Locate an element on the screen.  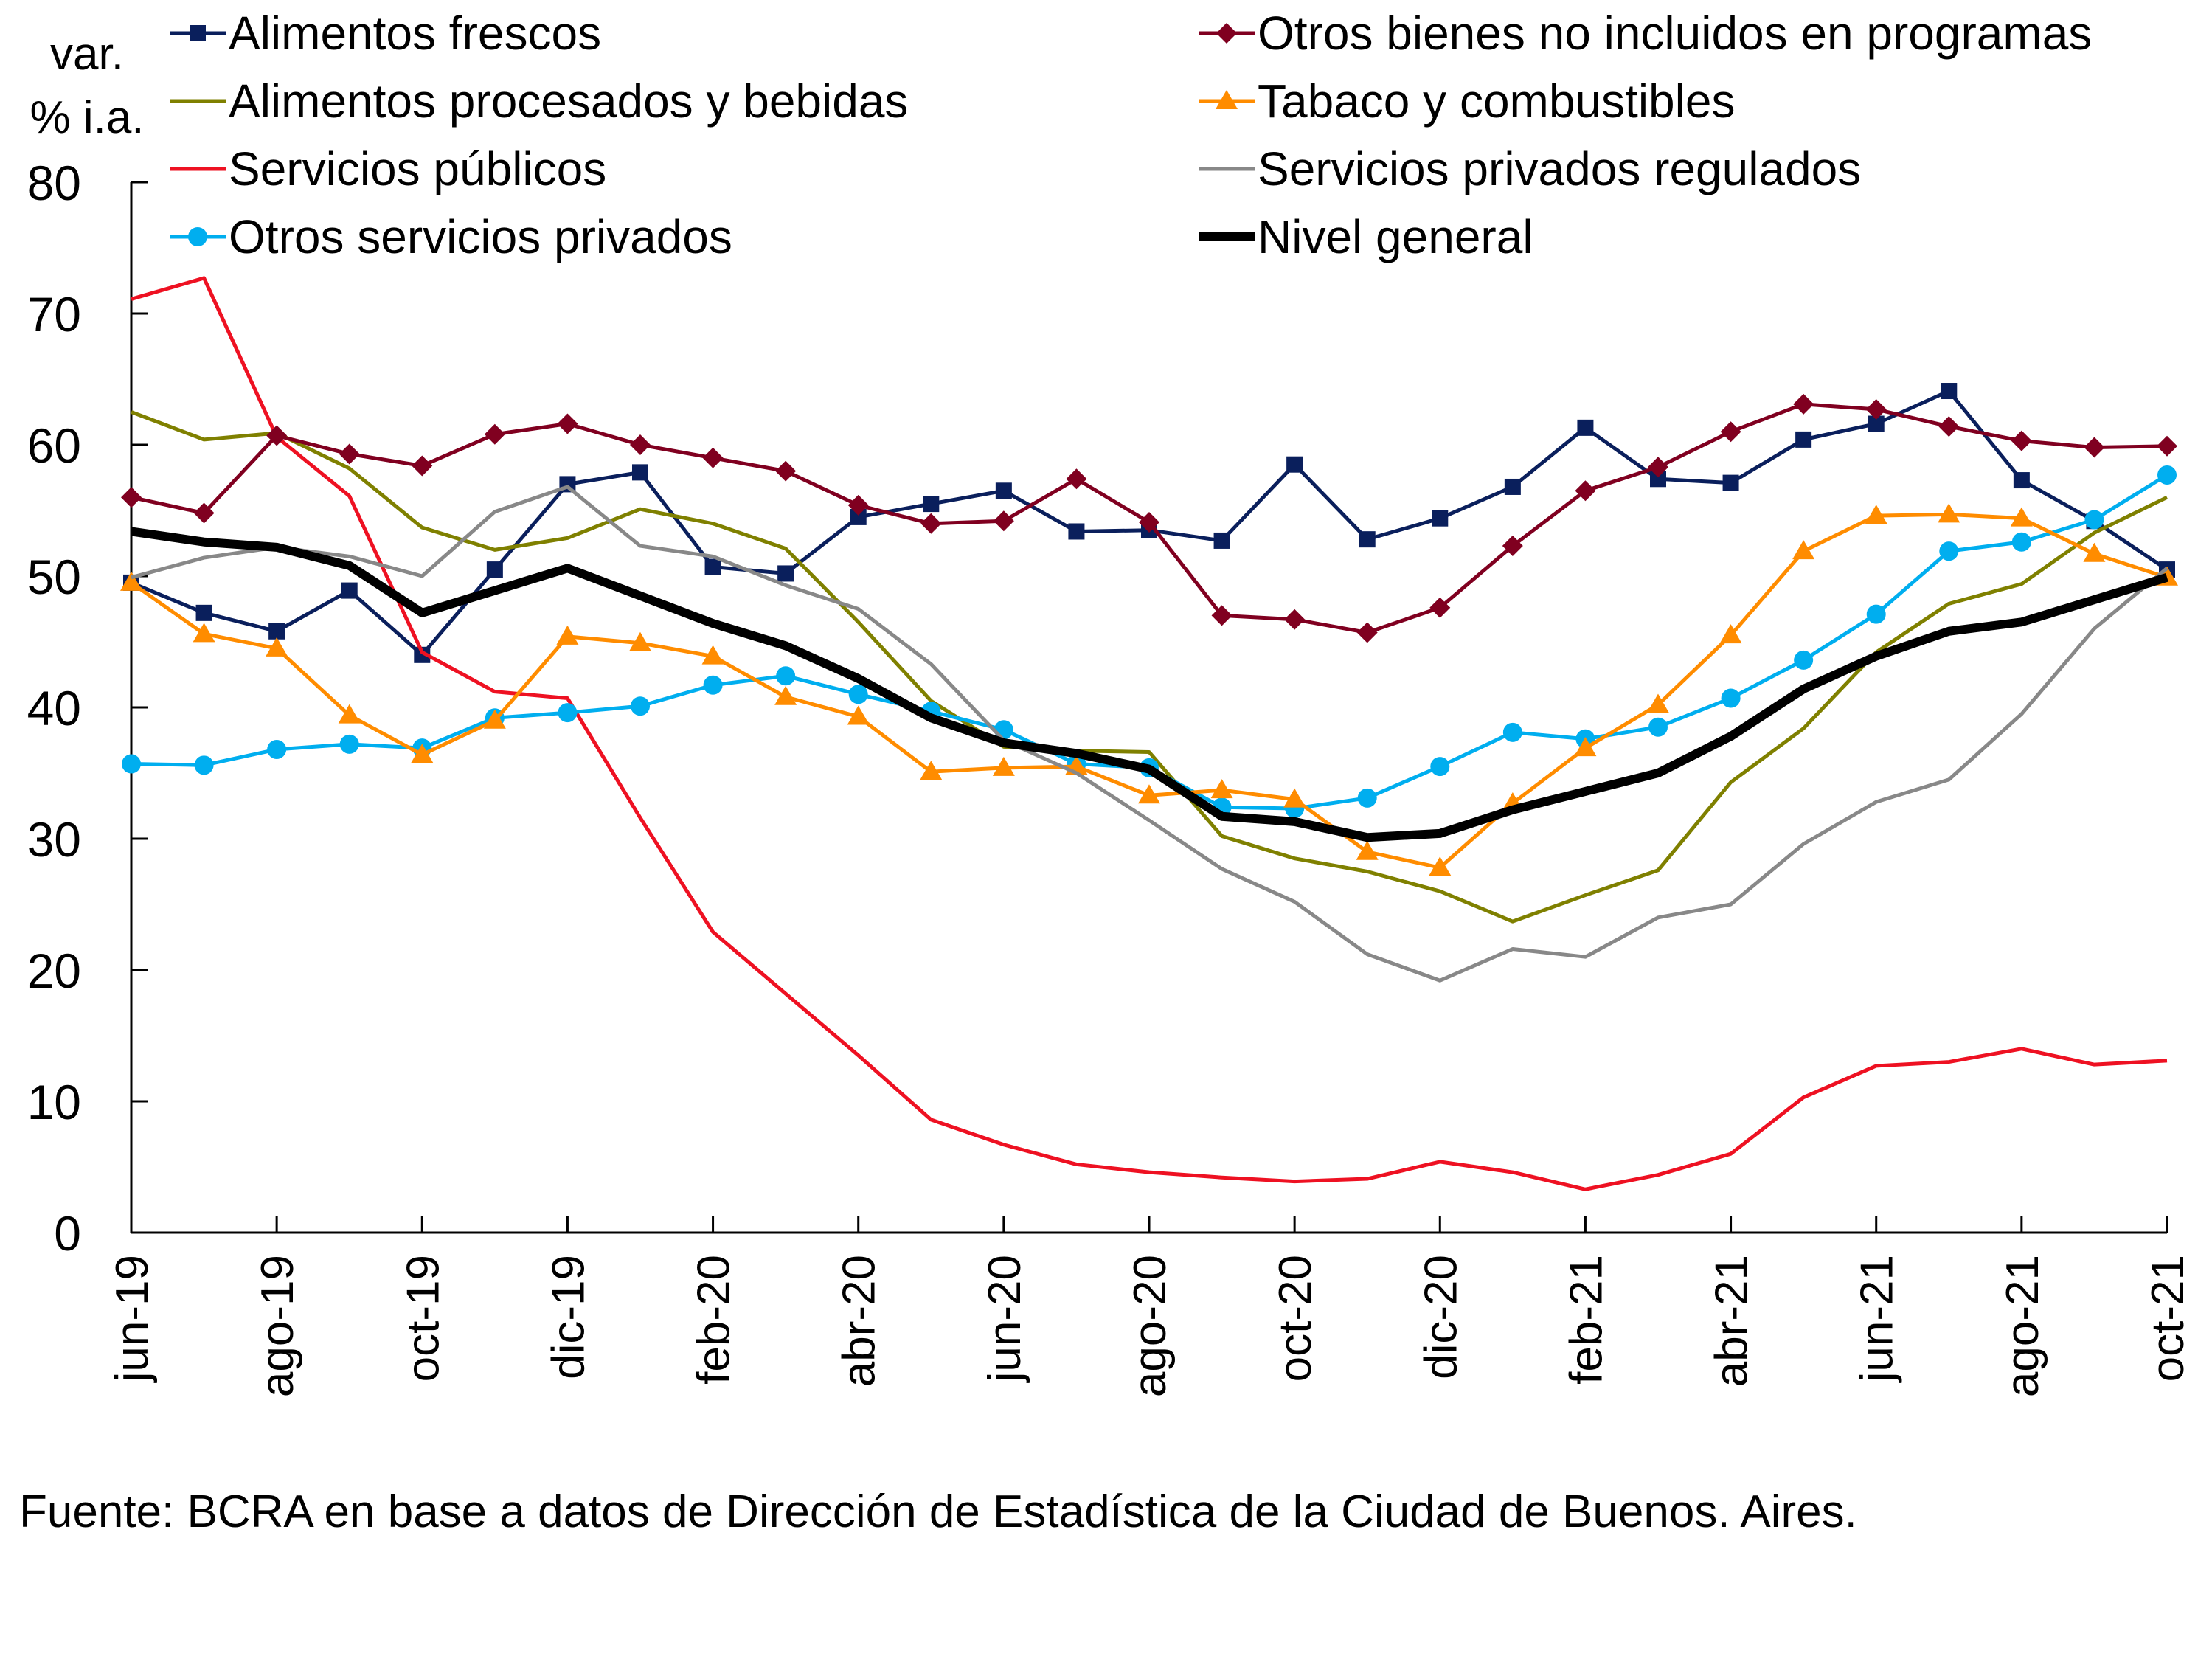
x-tick-label: oct-19 is located at coordinates (423, 1319).